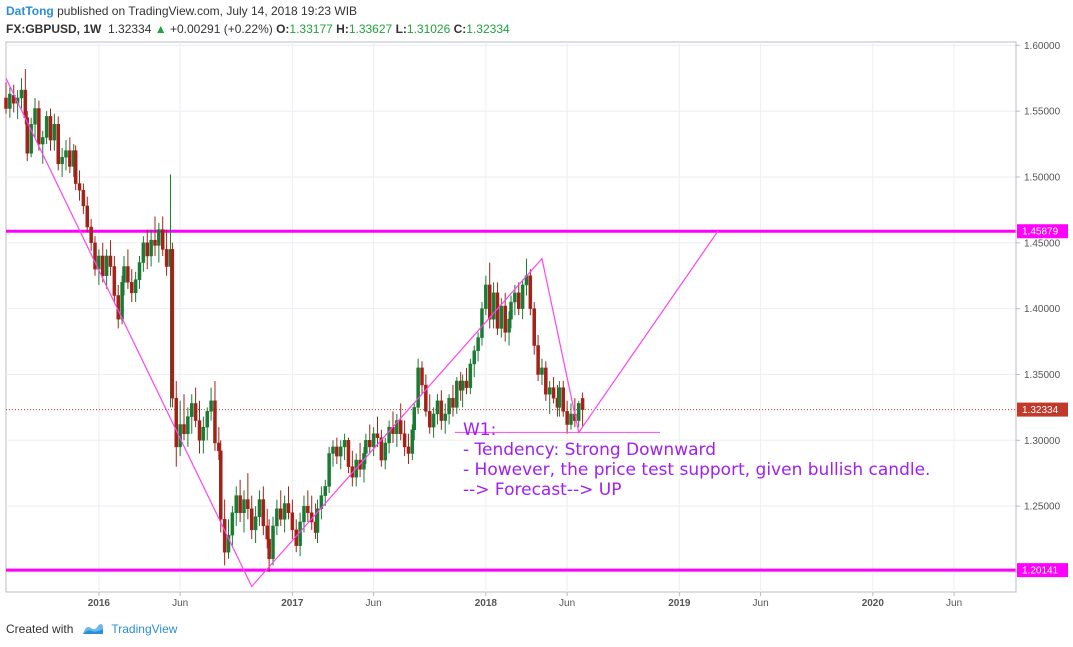 The width and height of the screenshot is (1073, 647). I want to click on price-labels: 1.45879 1.20141 1.32334, so click(1042, 401).